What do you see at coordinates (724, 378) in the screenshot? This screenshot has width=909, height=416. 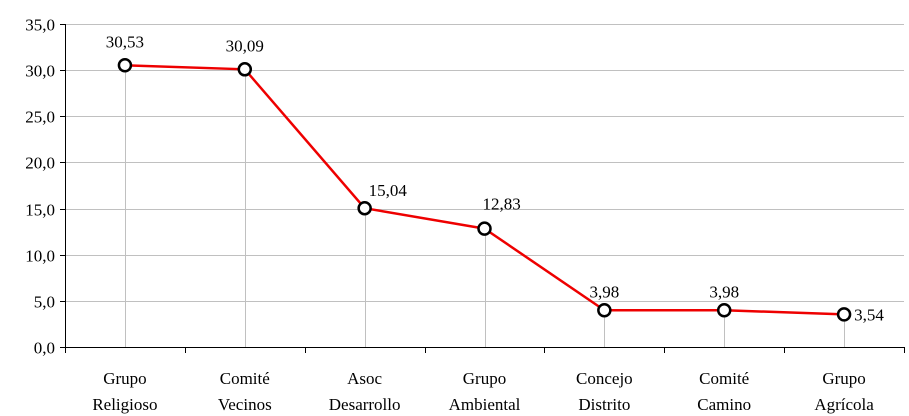 I see `x-category-label-5-line-0: Comité` at bounding box center [724, 378].